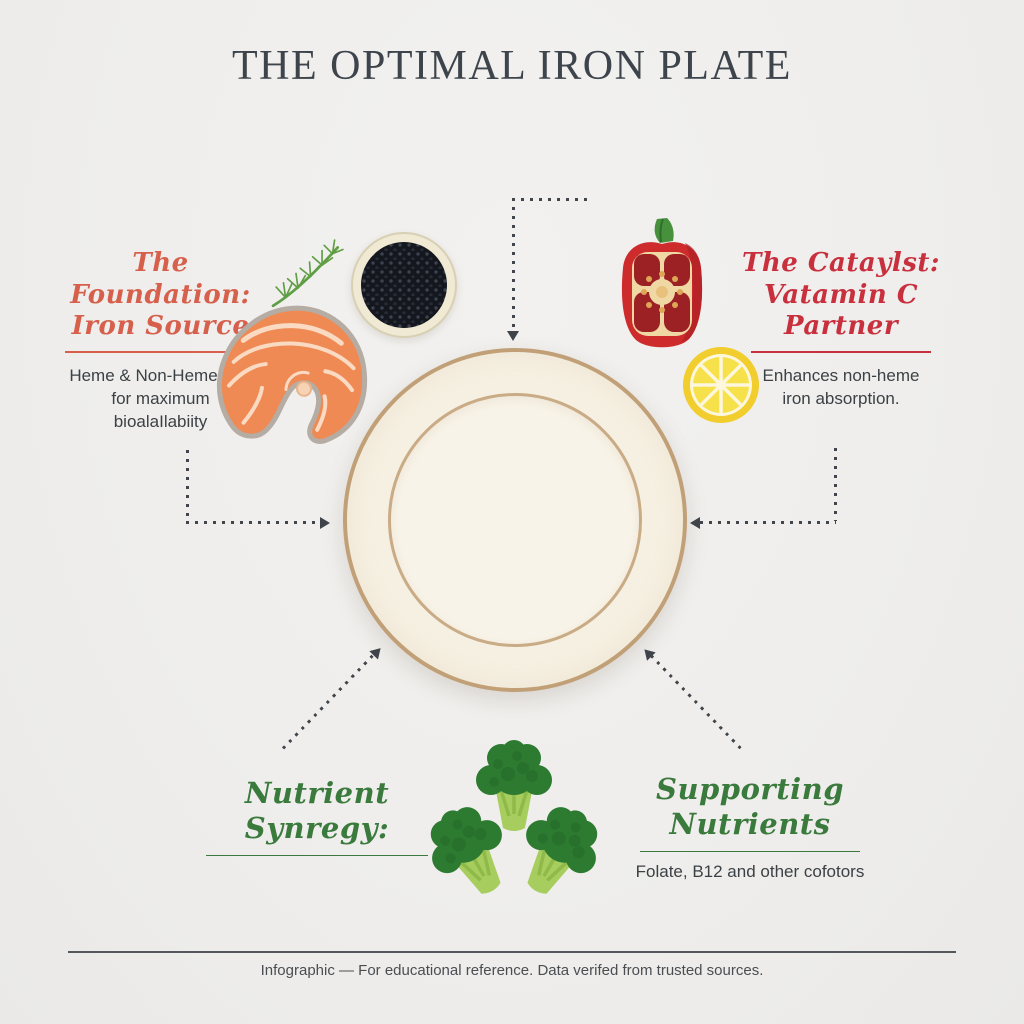 This screenshot has height=1024, width=1024. What do you see at coordinates (648, 652) in the screenshot?
I see `arrowhead-up-left-icon` at bounding box center [648, 652].